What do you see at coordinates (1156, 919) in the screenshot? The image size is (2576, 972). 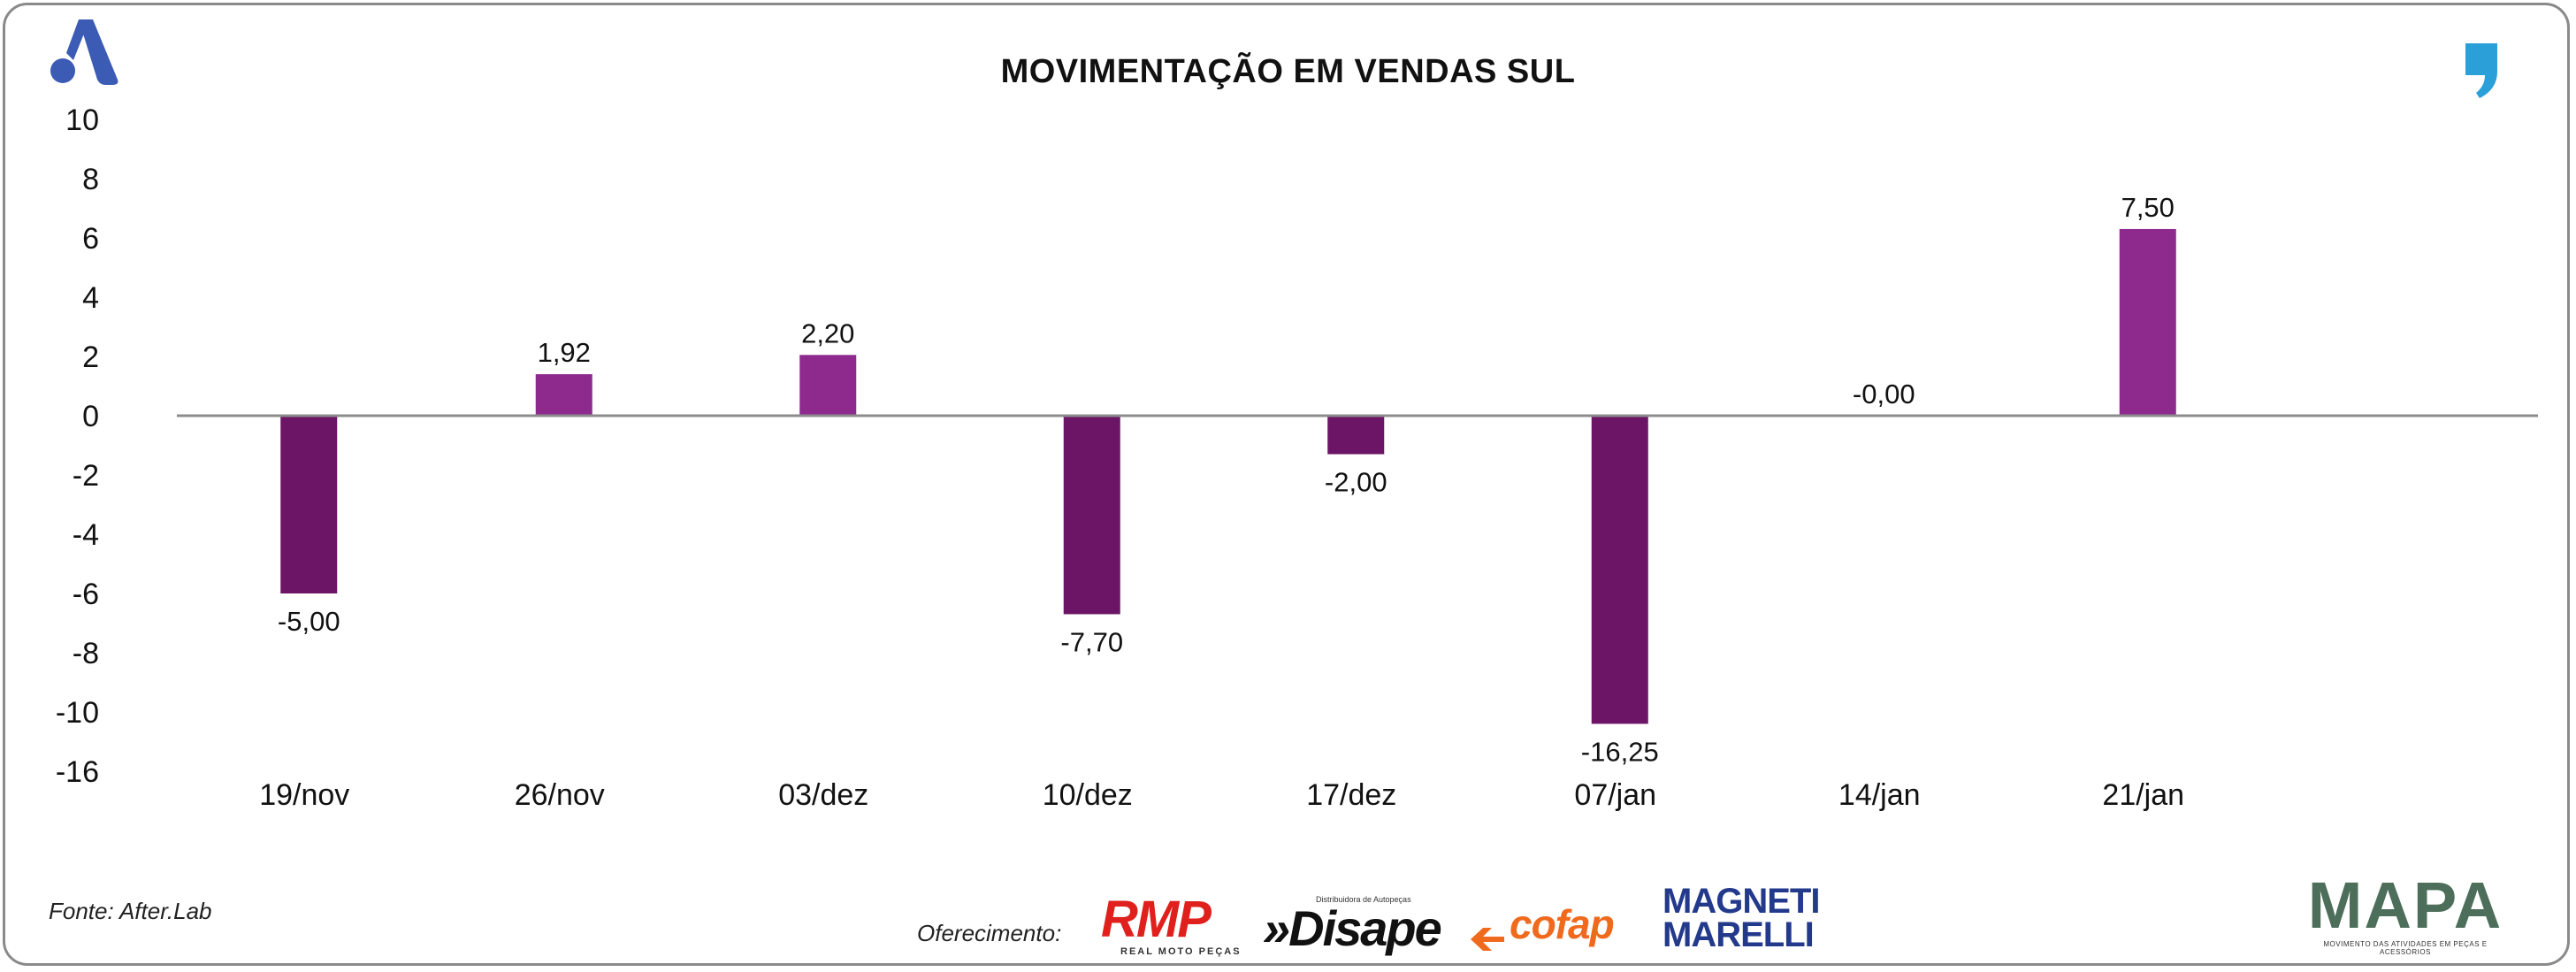 I see `rmp-logo-mark: RMP` at bounding box center [1156, 919].